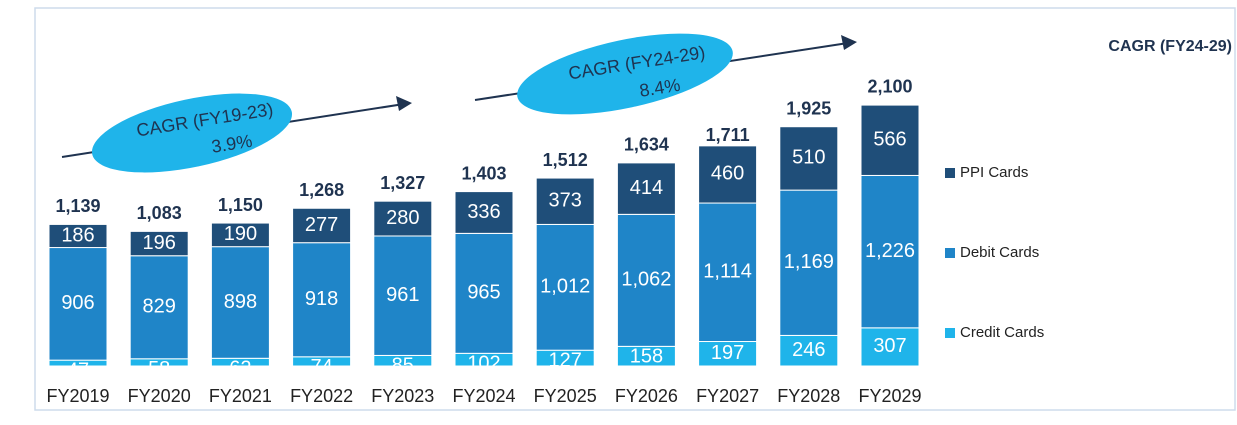  What do you see at coordinates (565, 160) in the screenshot?
I see `total-label: 1,512` at bounding box center [565, 160].